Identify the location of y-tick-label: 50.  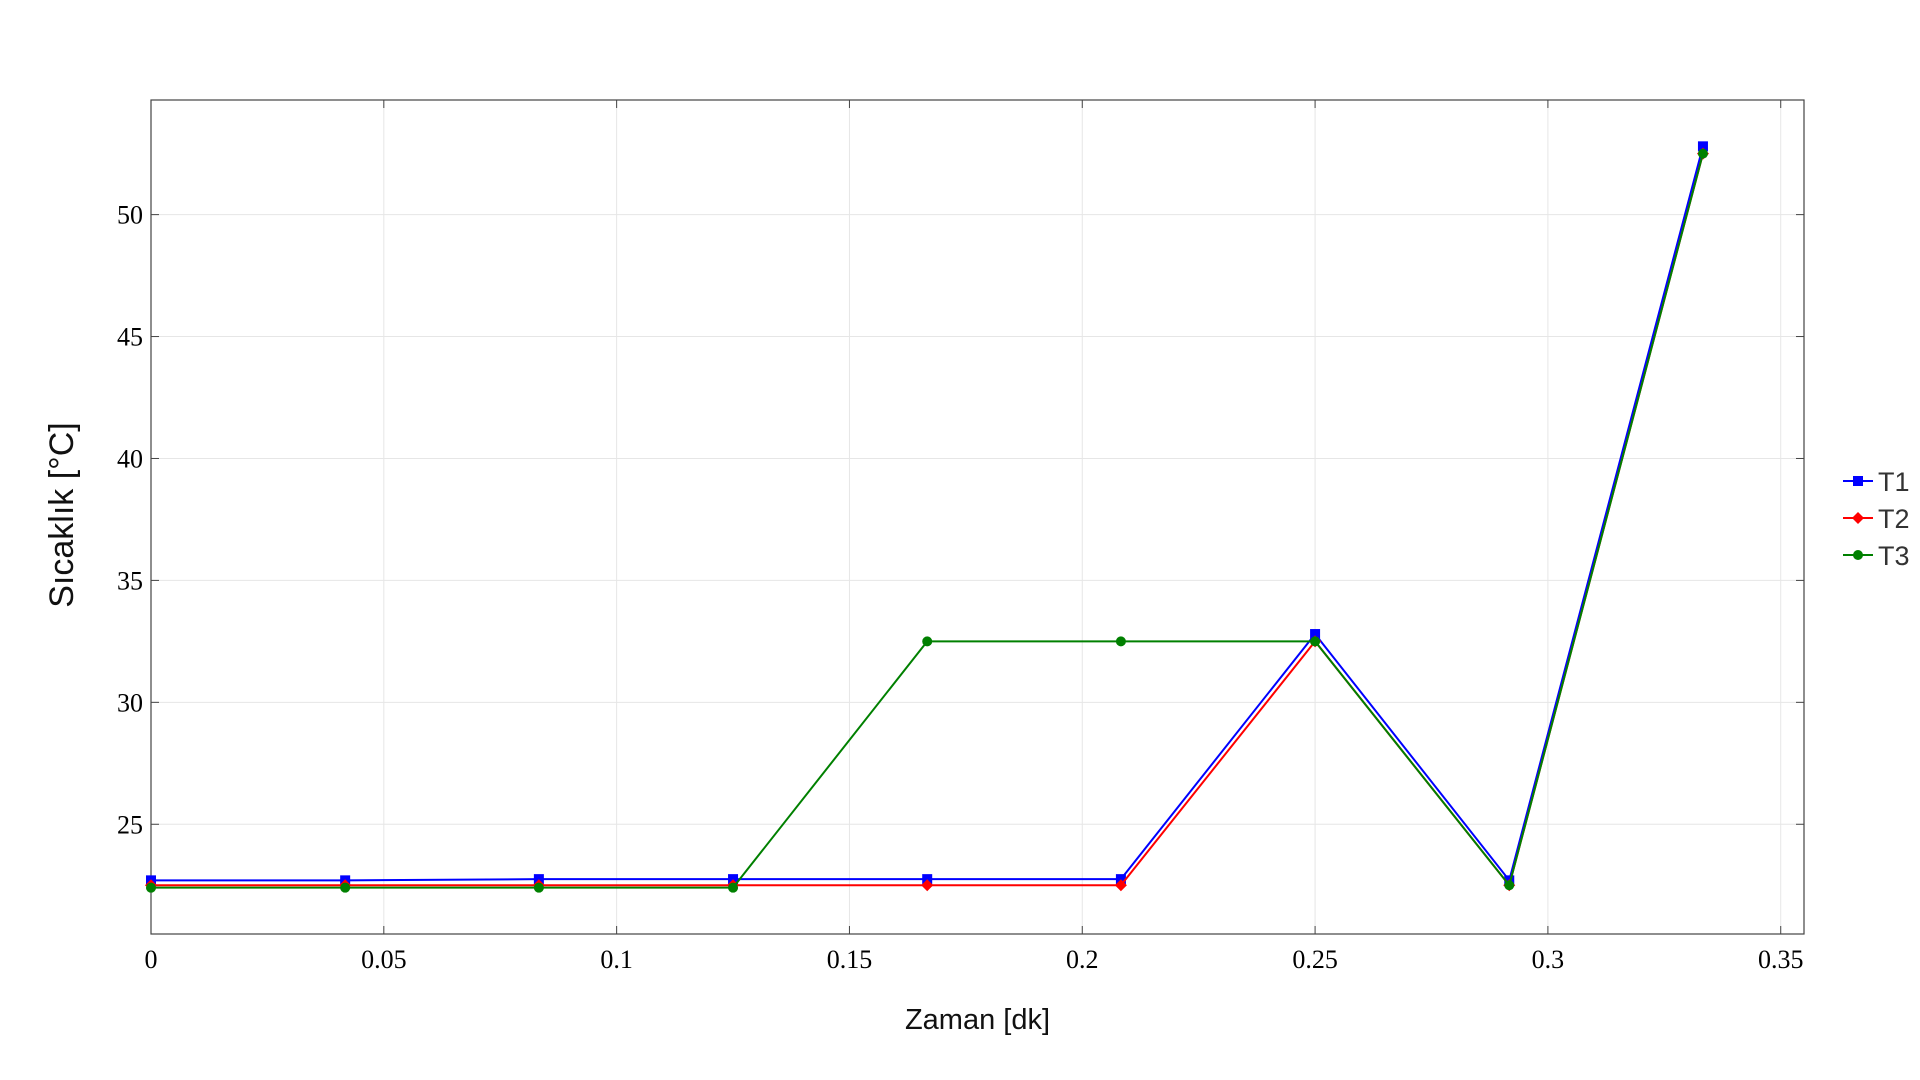
(130, 215).